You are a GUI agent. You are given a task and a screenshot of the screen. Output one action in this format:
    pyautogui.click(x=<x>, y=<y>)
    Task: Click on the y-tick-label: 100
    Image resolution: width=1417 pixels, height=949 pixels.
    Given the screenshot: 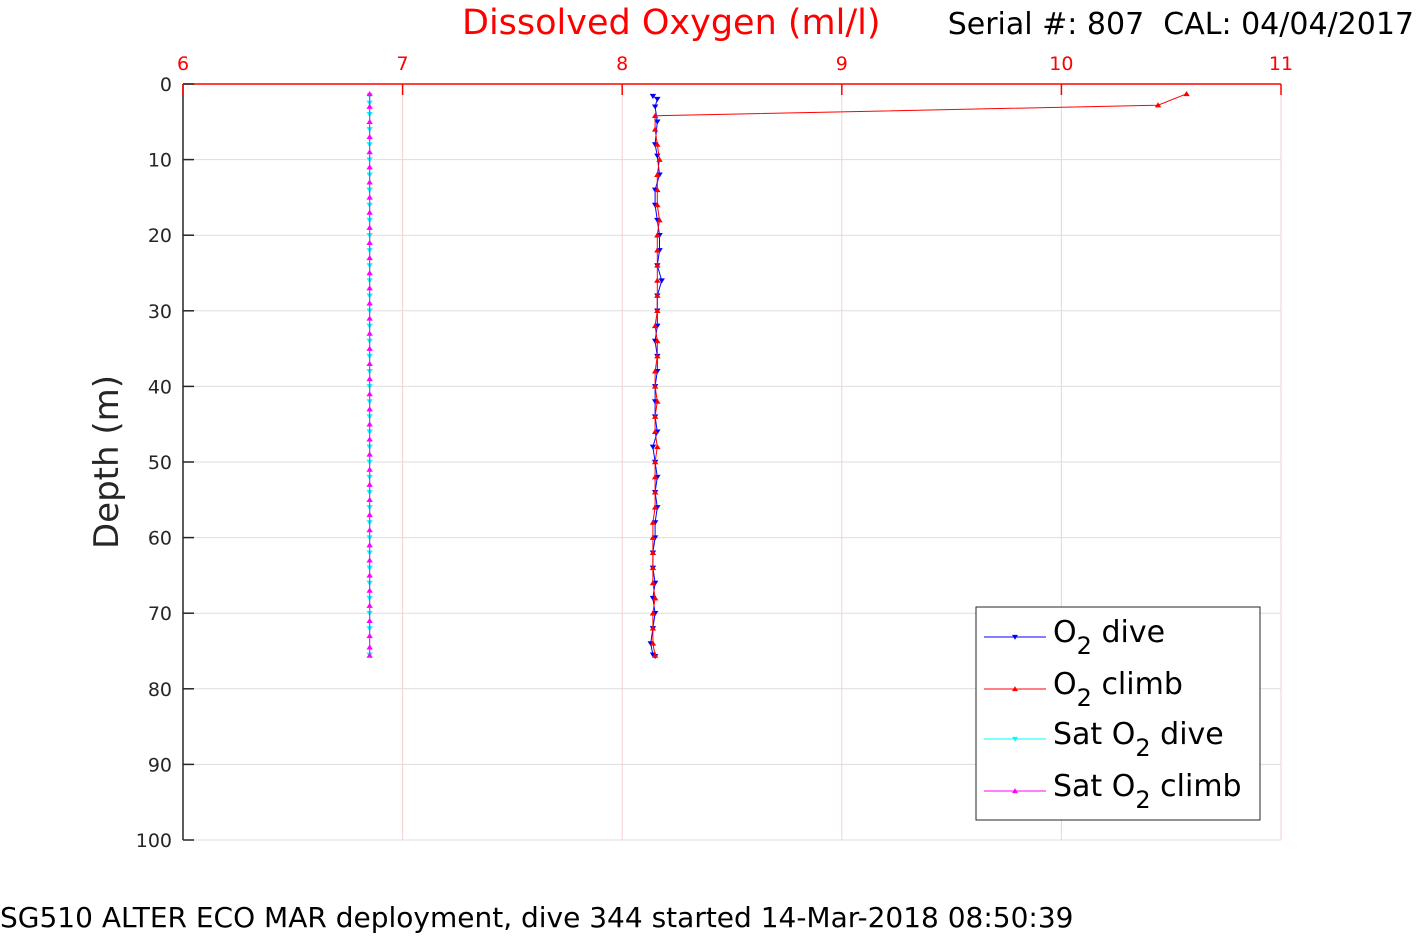 What is the action you would take?
    pyautogui.click(x=154, y=841)
    